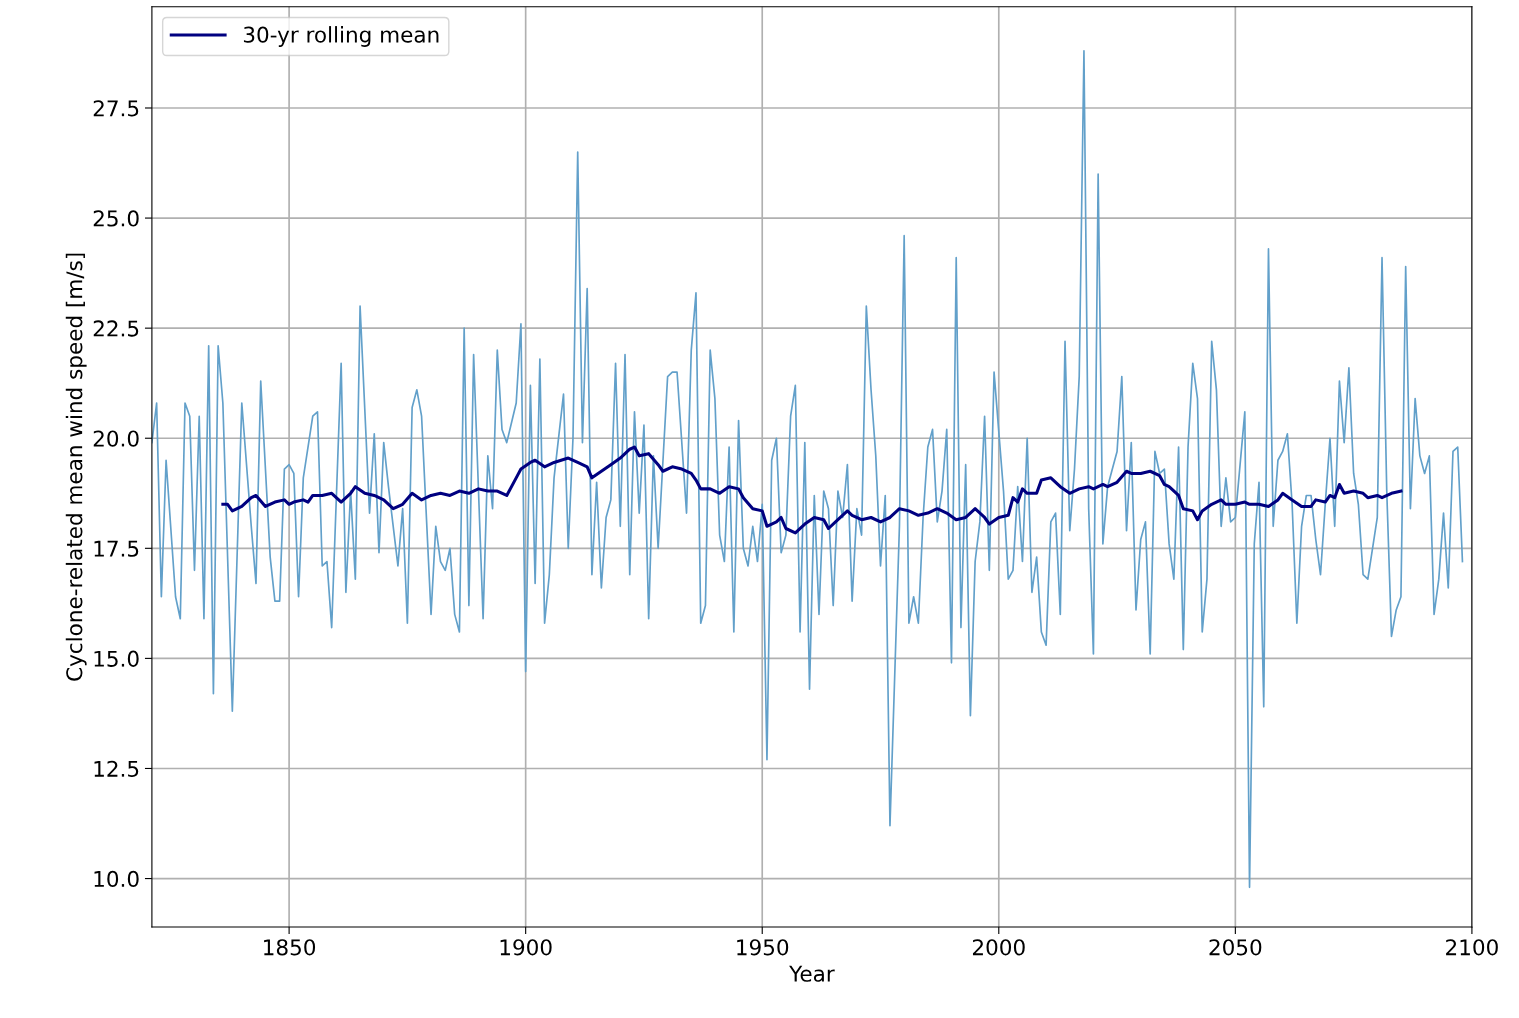  Describe the element at coordinates (116, 328) in the screenshot. I see `y-tick-label: 22.5` at that location.